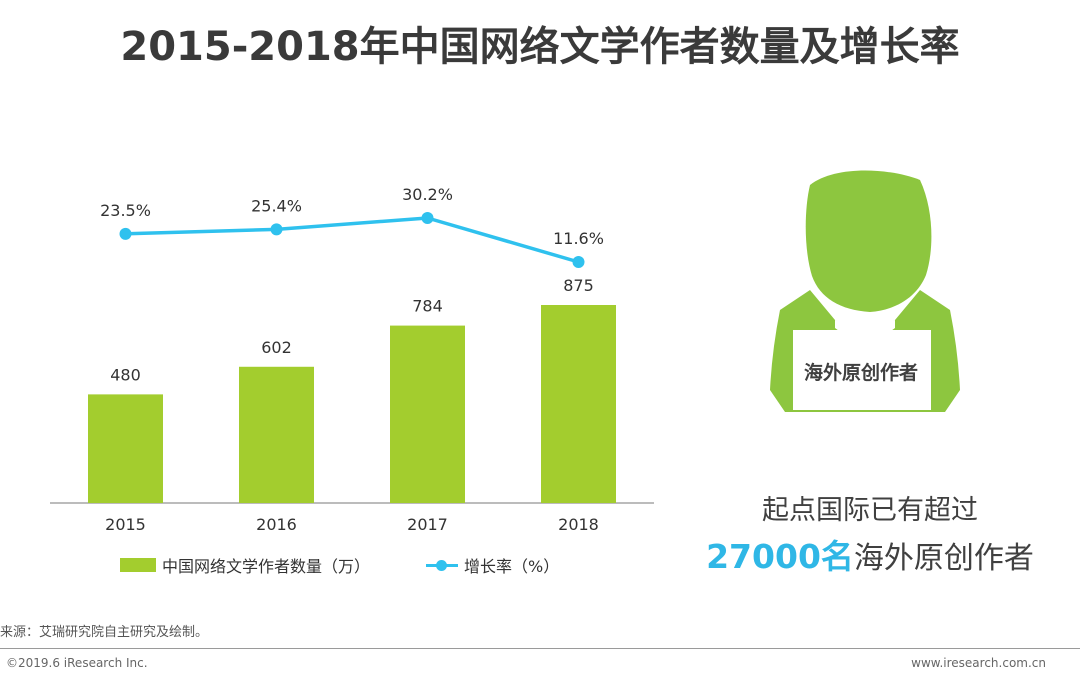 The width and height of the screenshot is (1080, 677). Describe the element at coordinates (276, 347) in the screenshot. I see `bar-label-2016: 602` at that location.